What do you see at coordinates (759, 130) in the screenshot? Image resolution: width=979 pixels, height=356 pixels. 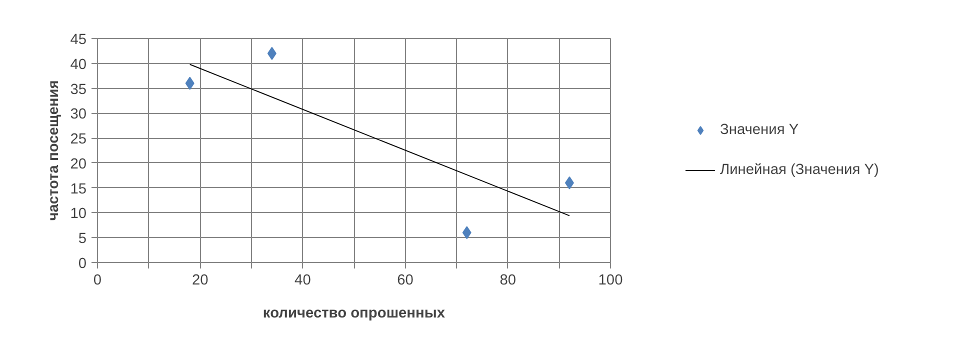 I see `legend-label: Значения Y` at bounding box center [759, 130].